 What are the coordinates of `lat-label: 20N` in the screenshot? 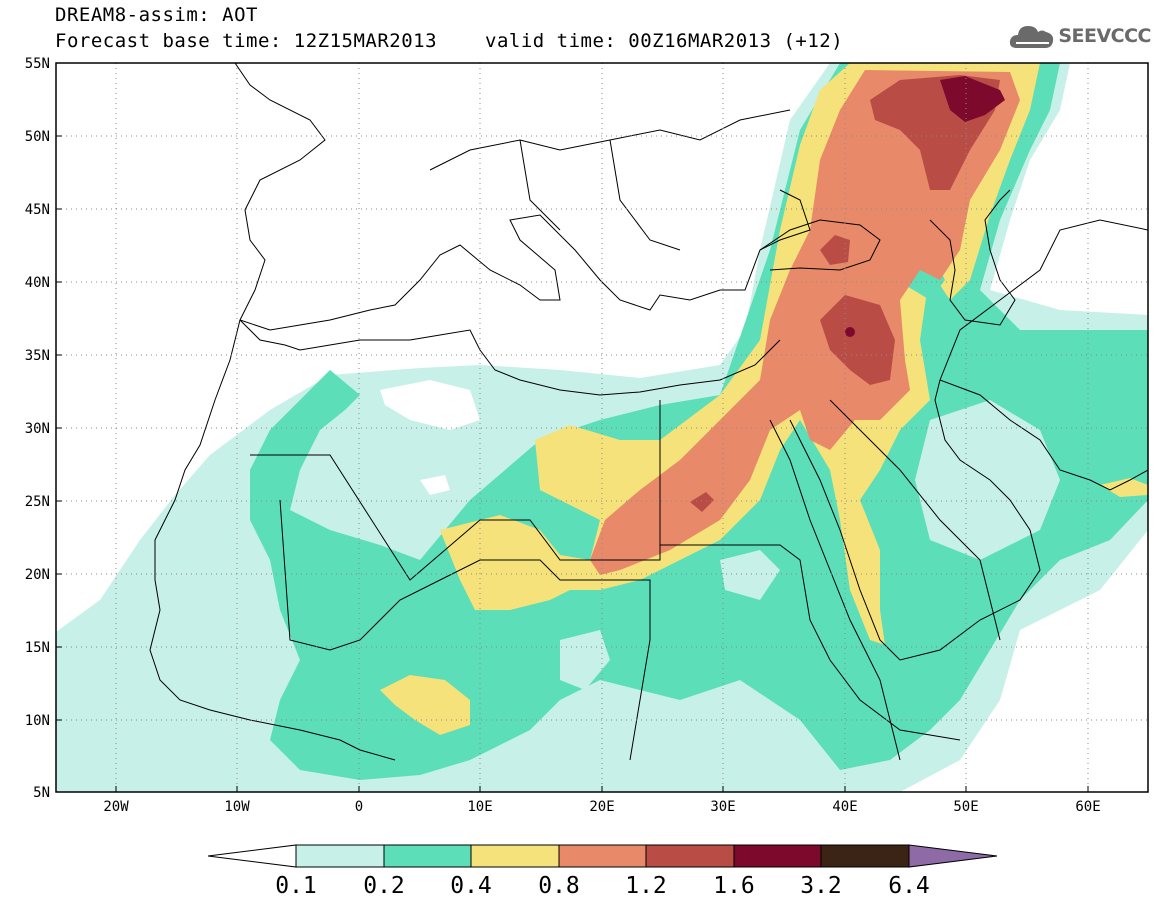 It's located at (37, 575).